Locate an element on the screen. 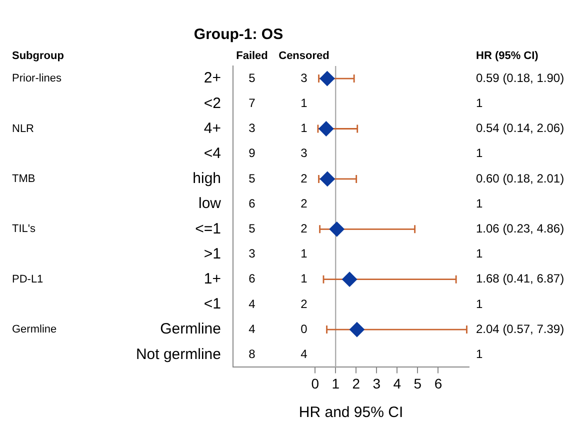  annotation: 7 is located at coordinates (252, 103).